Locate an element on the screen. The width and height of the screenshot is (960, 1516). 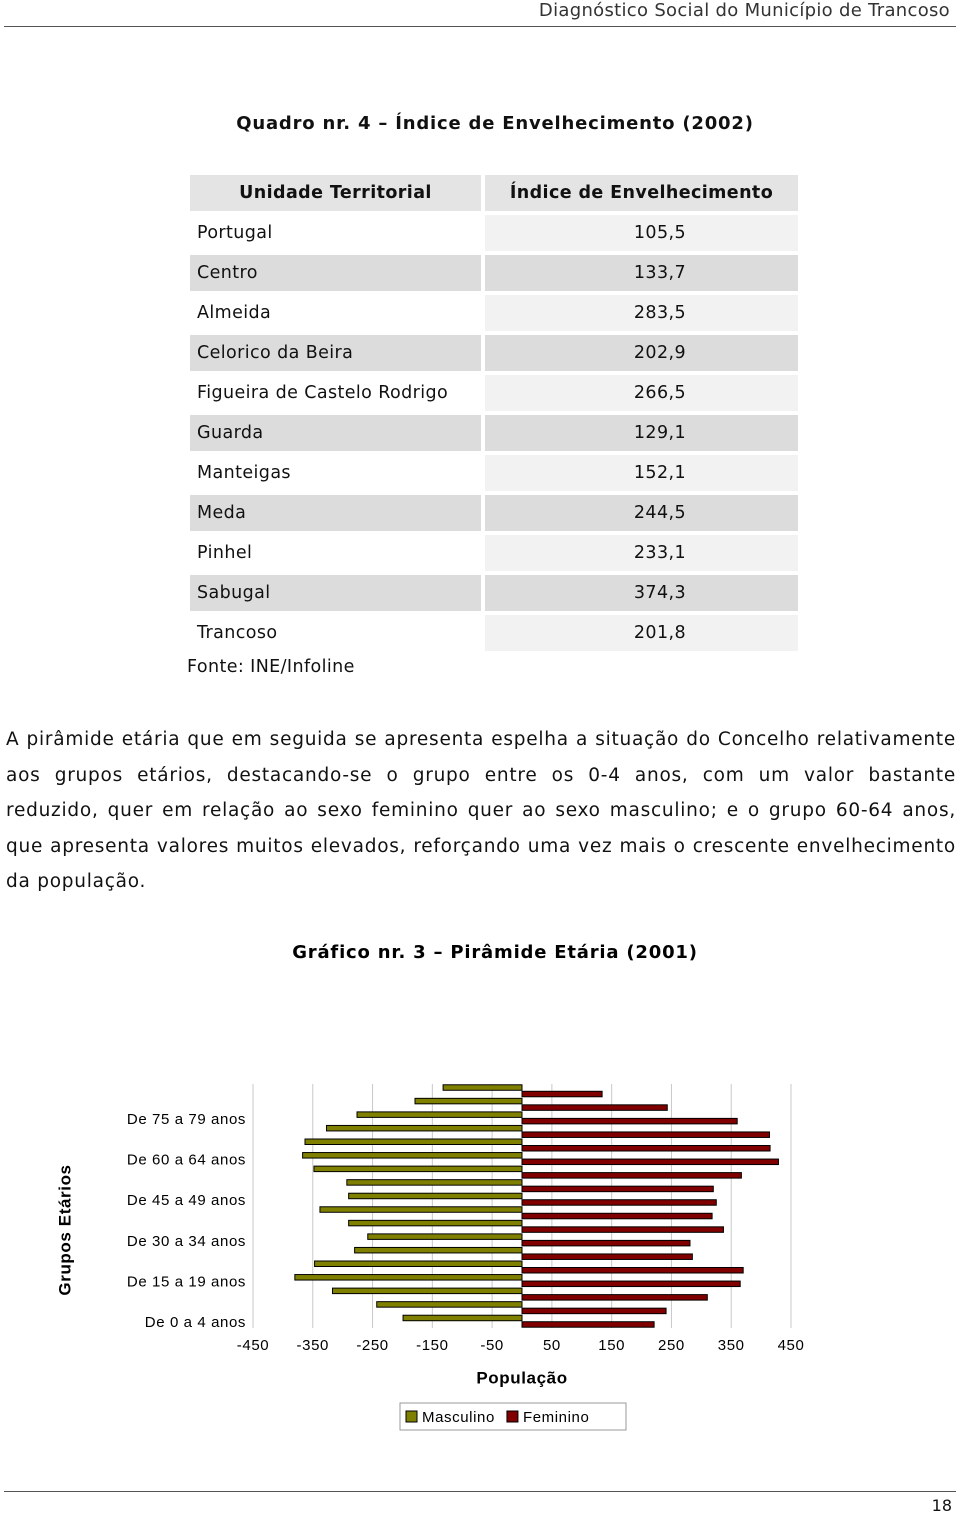
y-tick-label: De 75 a 79 anos is located at coordinates (186, 1119).